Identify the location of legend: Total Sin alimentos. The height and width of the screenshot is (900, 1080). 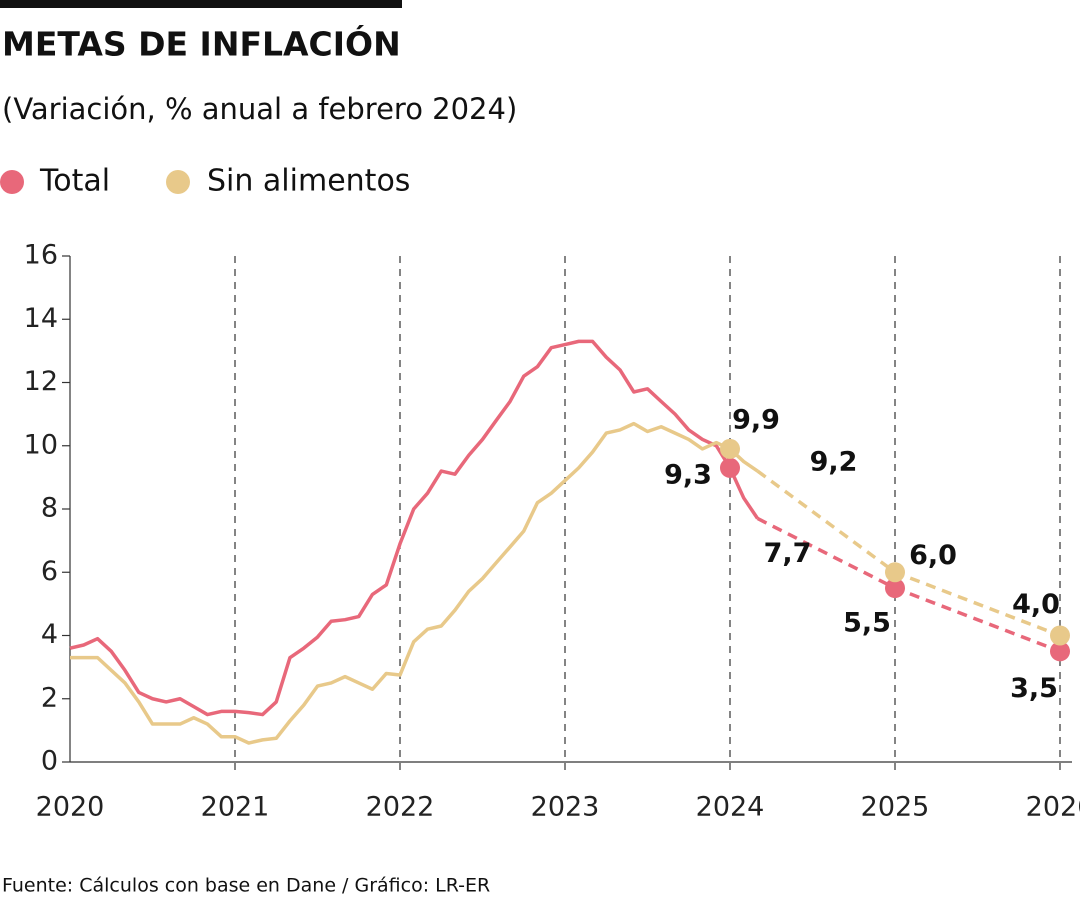
(205, 181).